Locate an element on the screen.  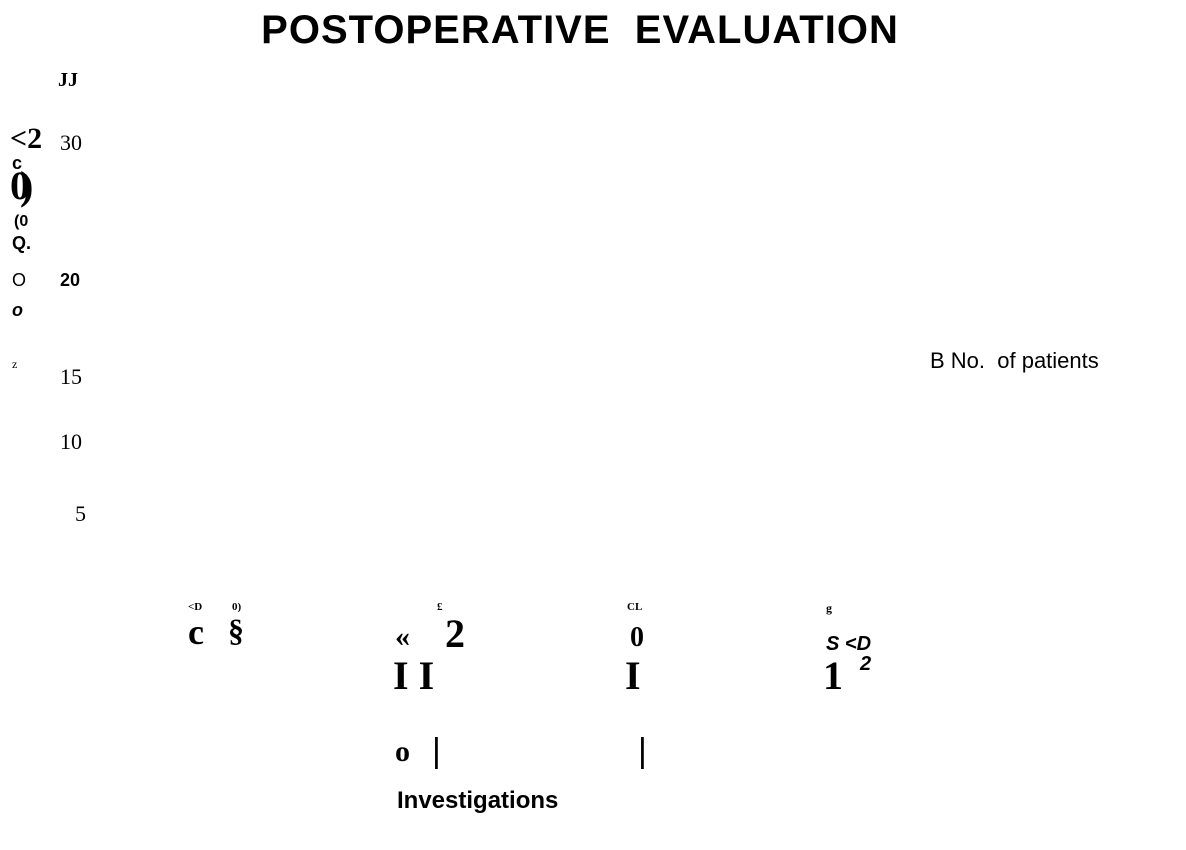
y-fragment: O is located at coordinates (19, 280).